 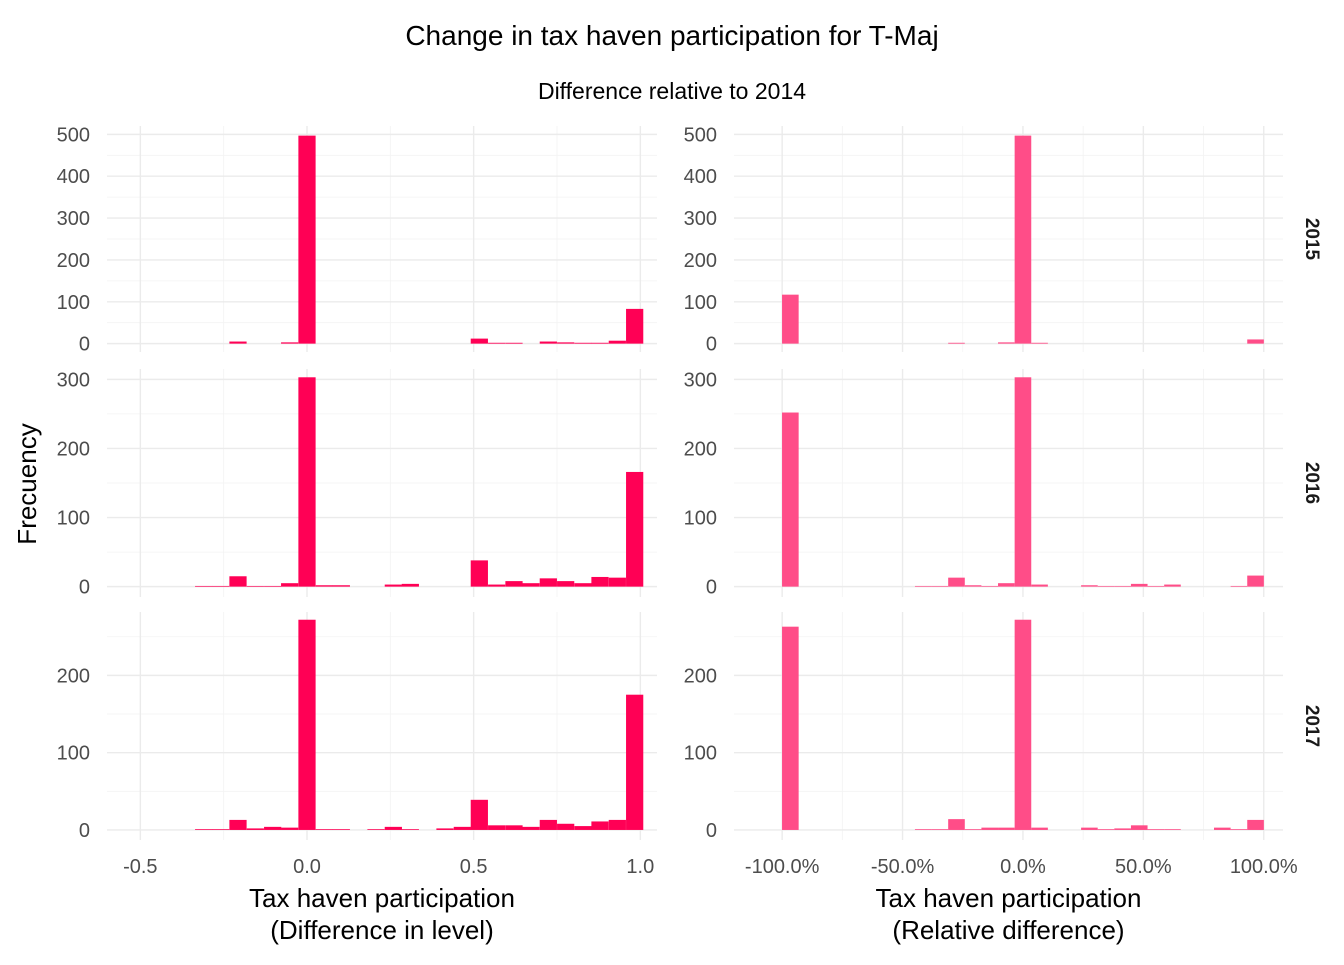 I want to click on facet-strip-label: 2016, so click(x=1311, y=483).